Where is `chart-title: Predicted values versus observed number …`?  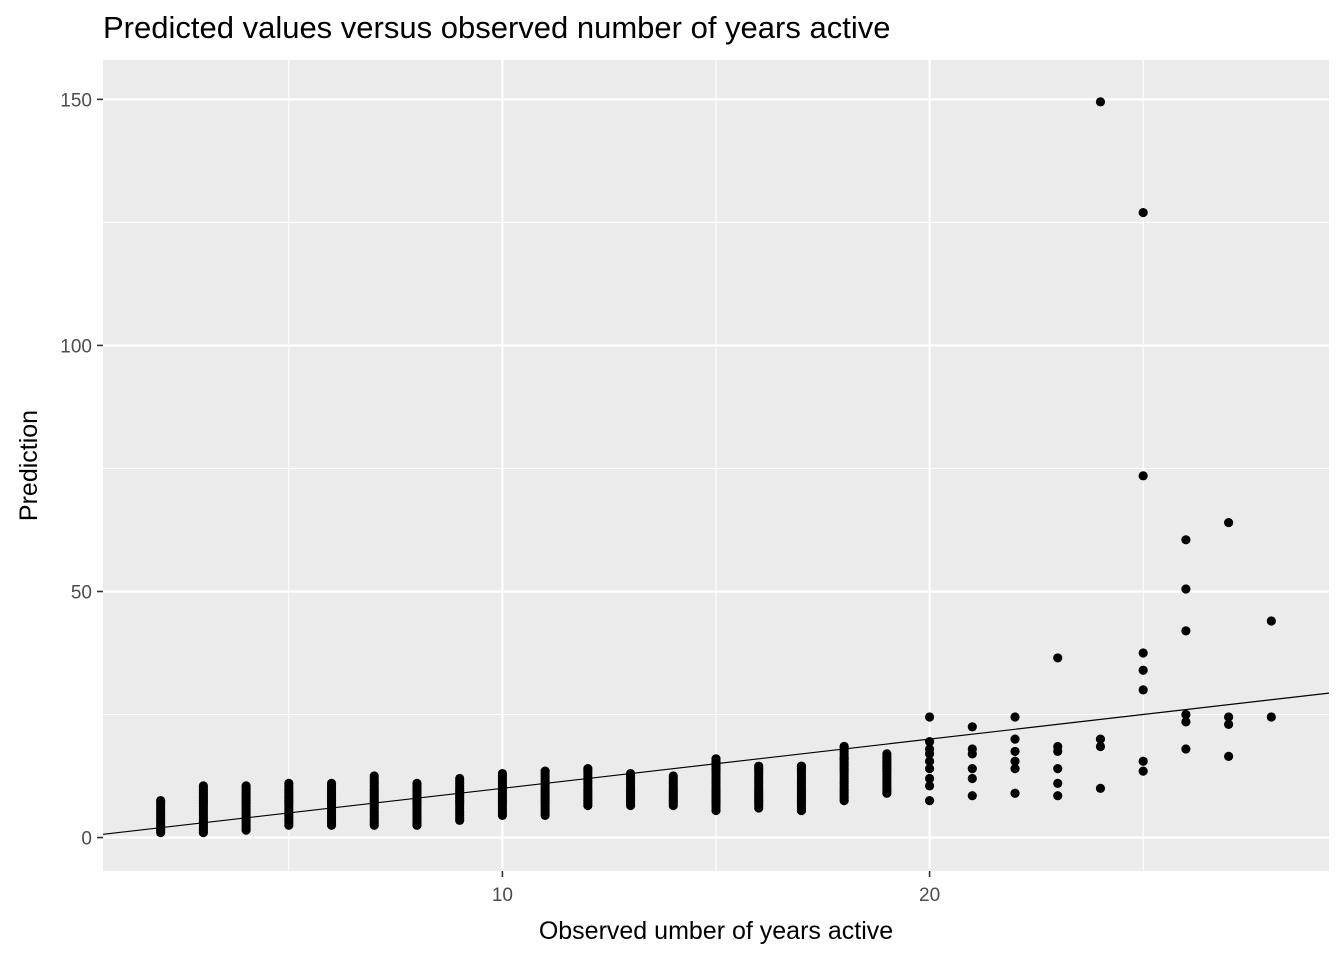 chart-title: Predicted values versus observed number … is located at coordinates (497, 27).